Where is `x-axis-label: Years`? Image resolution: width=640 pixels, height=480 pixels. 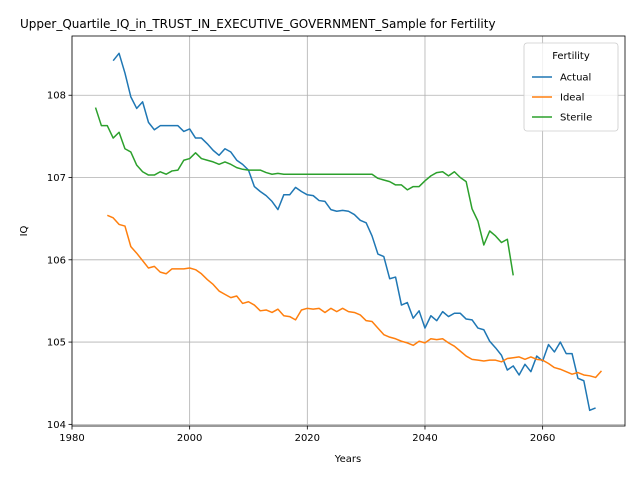
x-axis-label: Years is located at coordinates (347, 459).